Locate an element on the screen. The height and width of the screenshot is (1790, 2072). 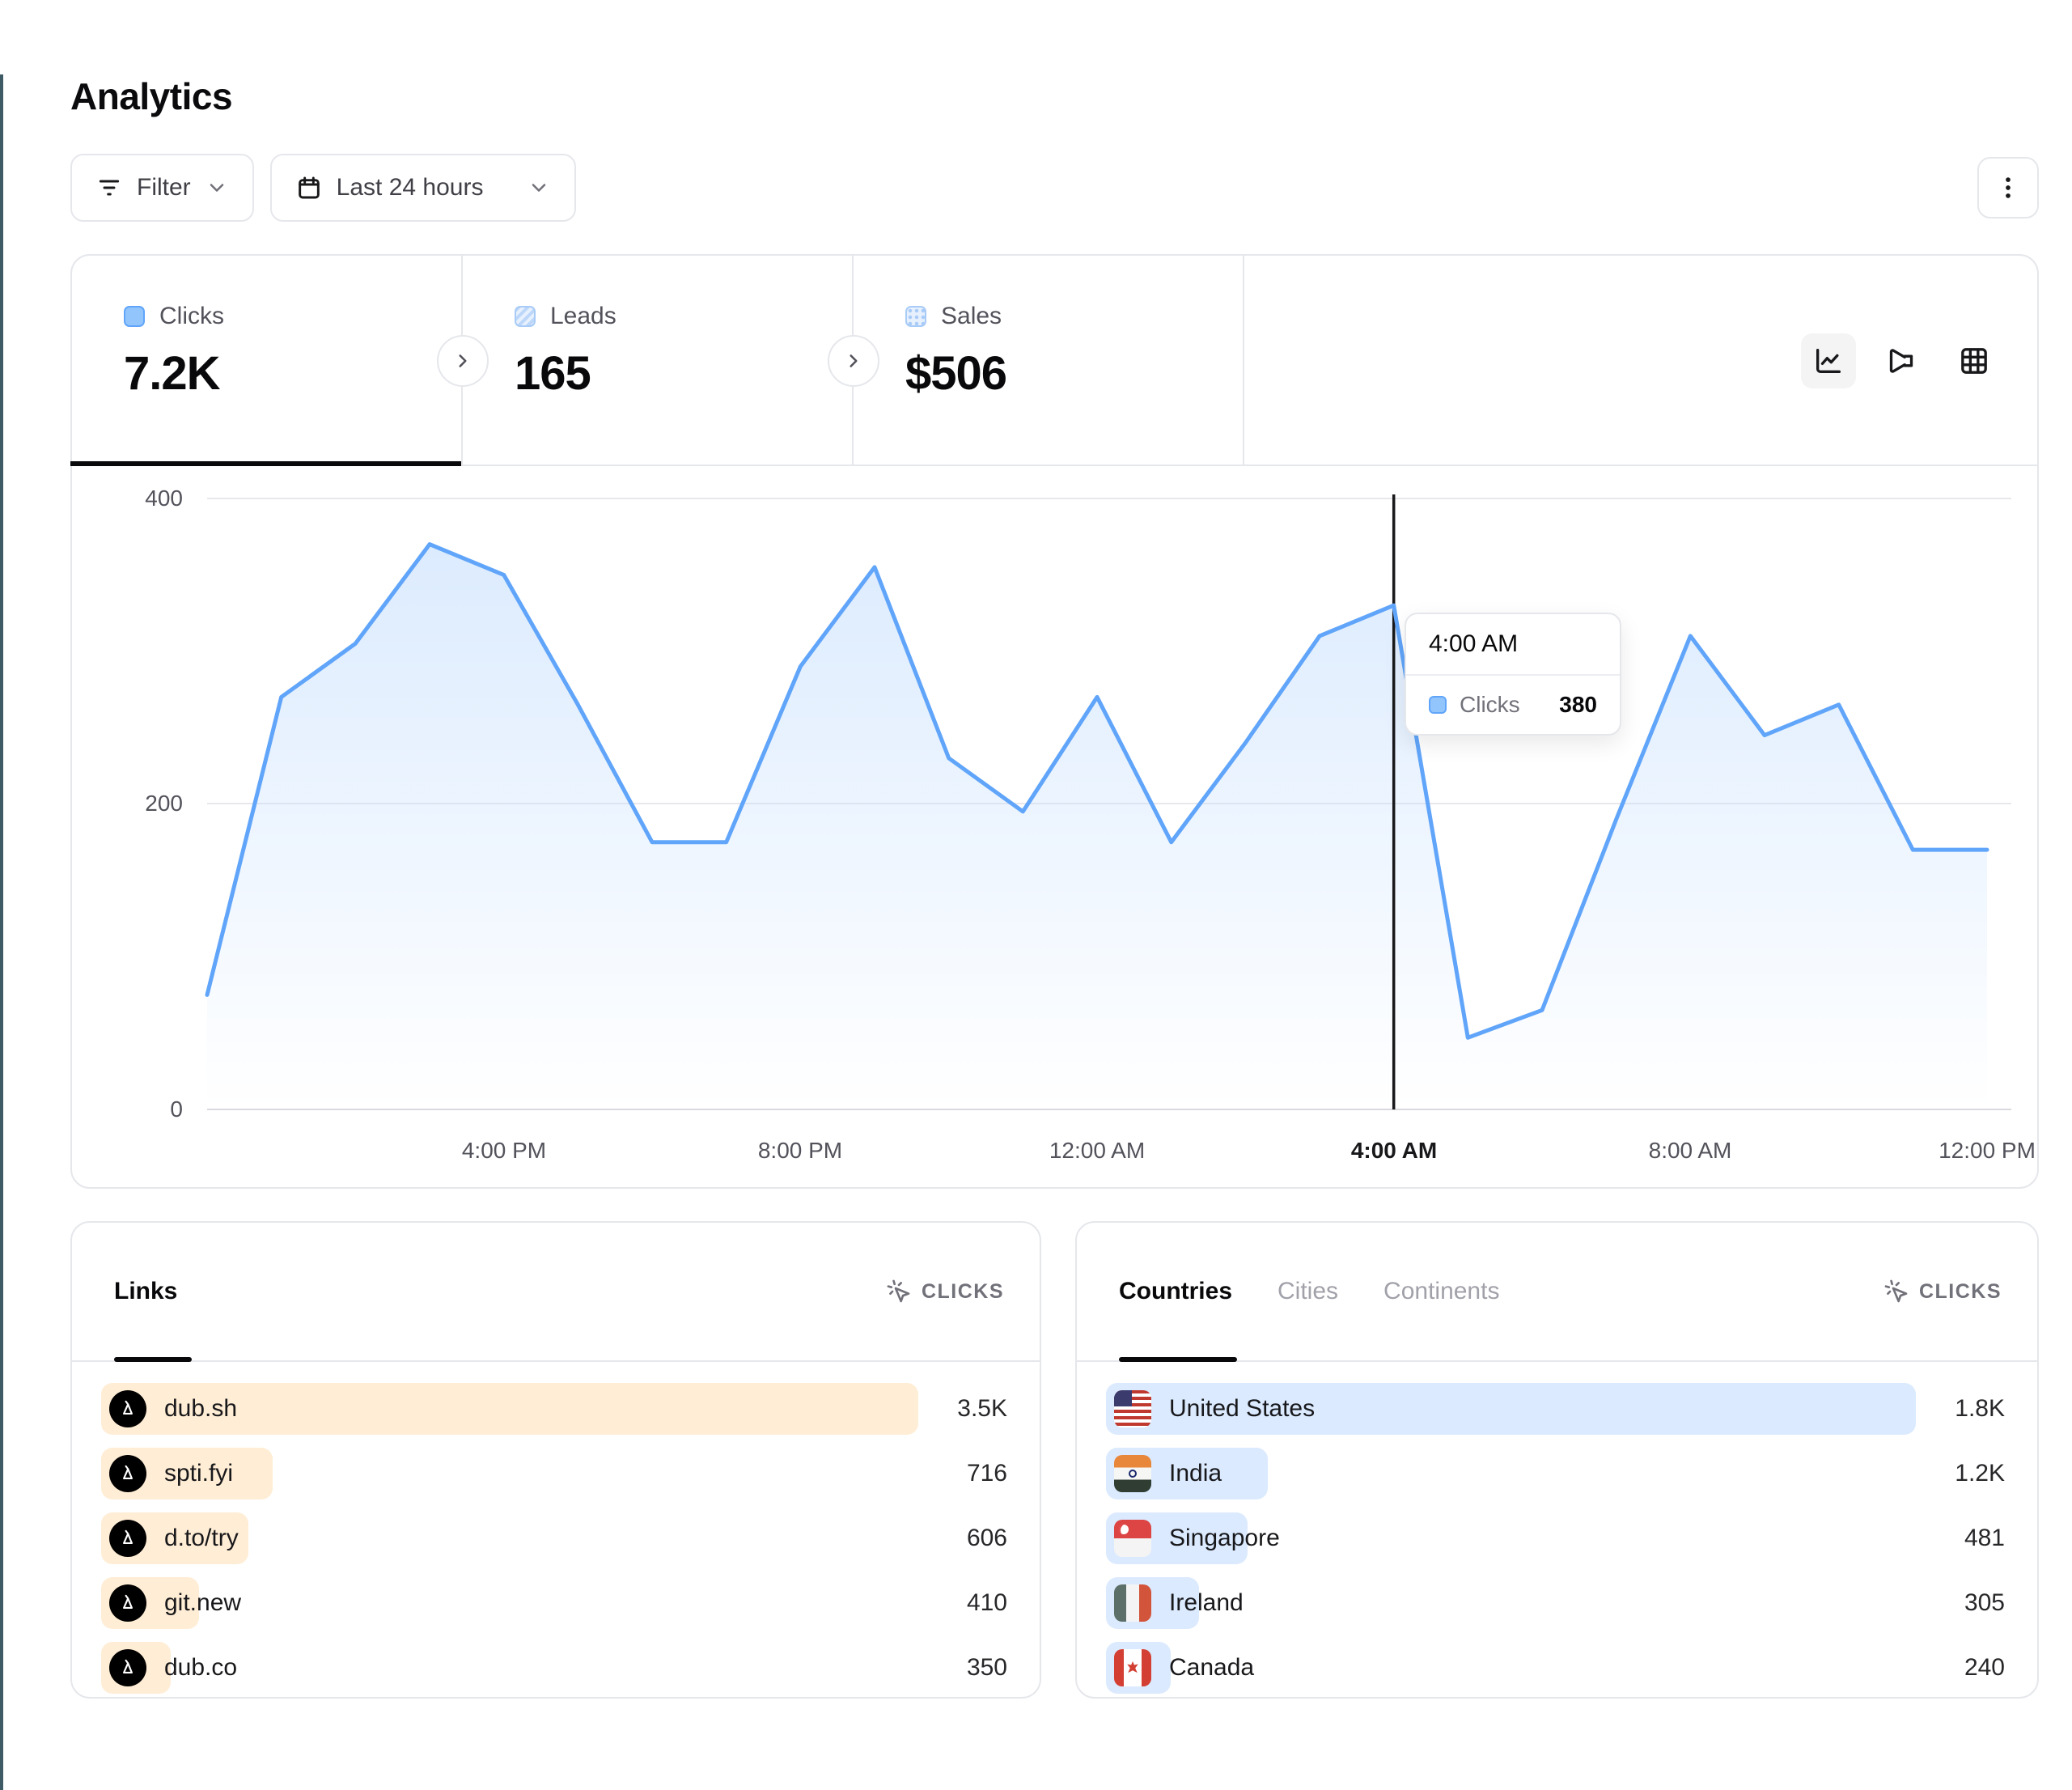
x-axis-tick-4-hovered: 4:00 AM is located at coordinates (1394, 1150).